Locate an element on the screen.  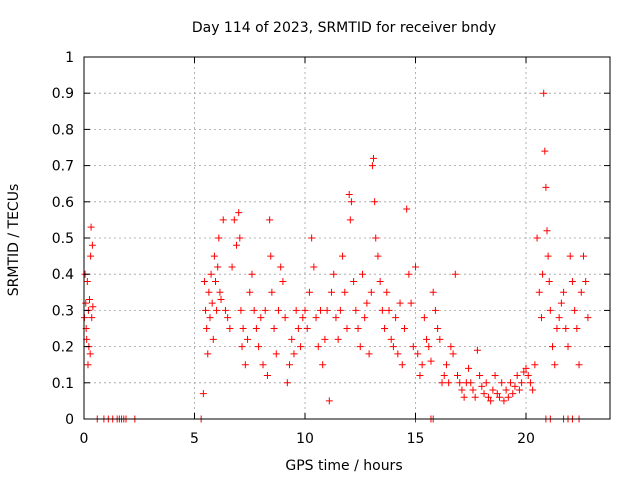
y-tick-label: 0.7 is located at coordinates (63, 167).